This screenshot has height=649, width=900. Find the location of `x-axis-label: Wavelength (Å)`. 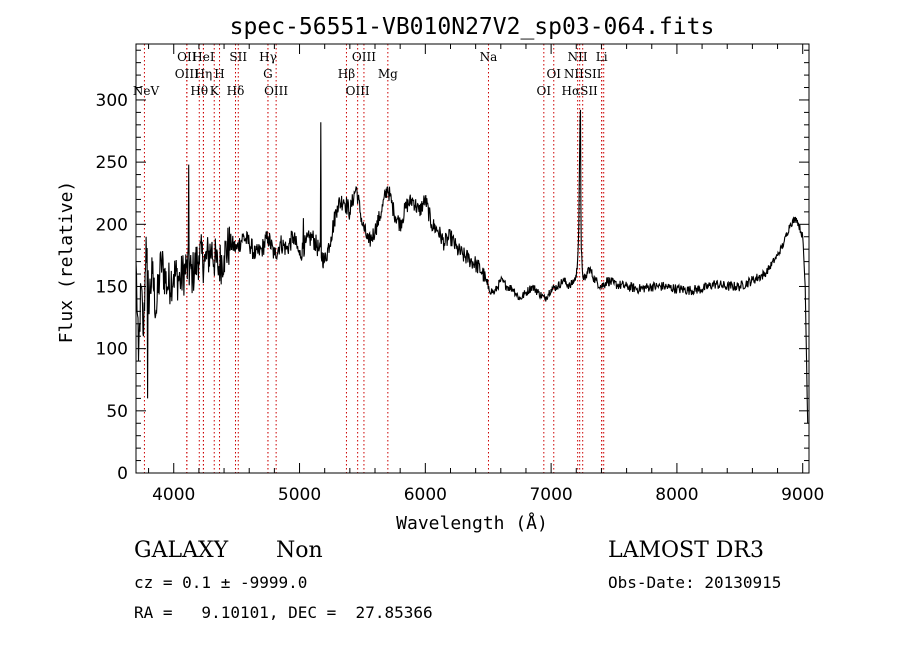

x-axis-label: Wavelength (Å) is located at coordinates (472, 523).